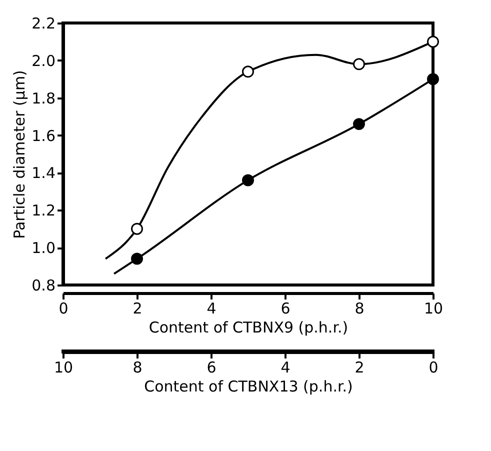 The height and width of the screenshot is (451, 491). What do you see at coordinates (211, 367) in the screenshot?
I see `x2-tick-label: 6` at bounding box center [211, 367].